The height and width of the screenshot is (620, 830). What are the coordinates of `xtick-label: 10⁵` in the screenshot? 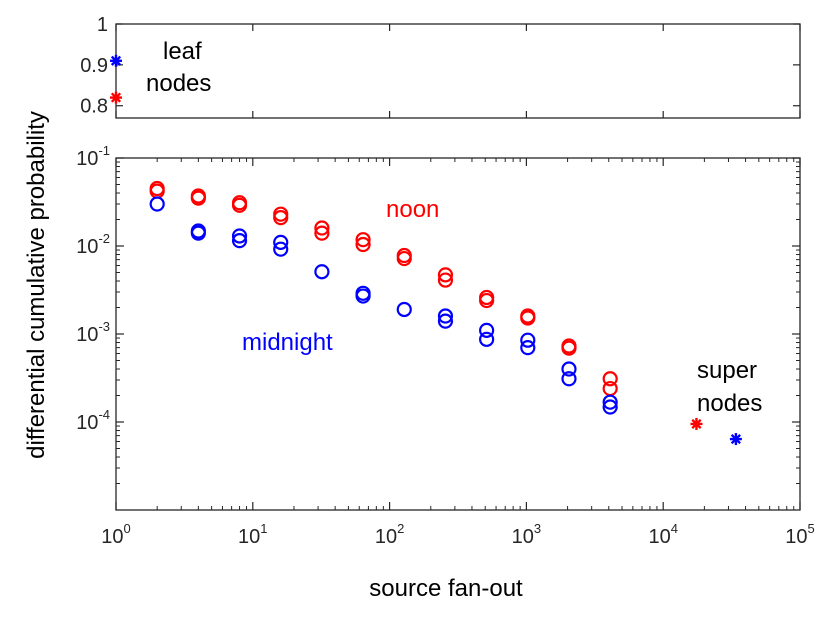 It's located at (799, 534).